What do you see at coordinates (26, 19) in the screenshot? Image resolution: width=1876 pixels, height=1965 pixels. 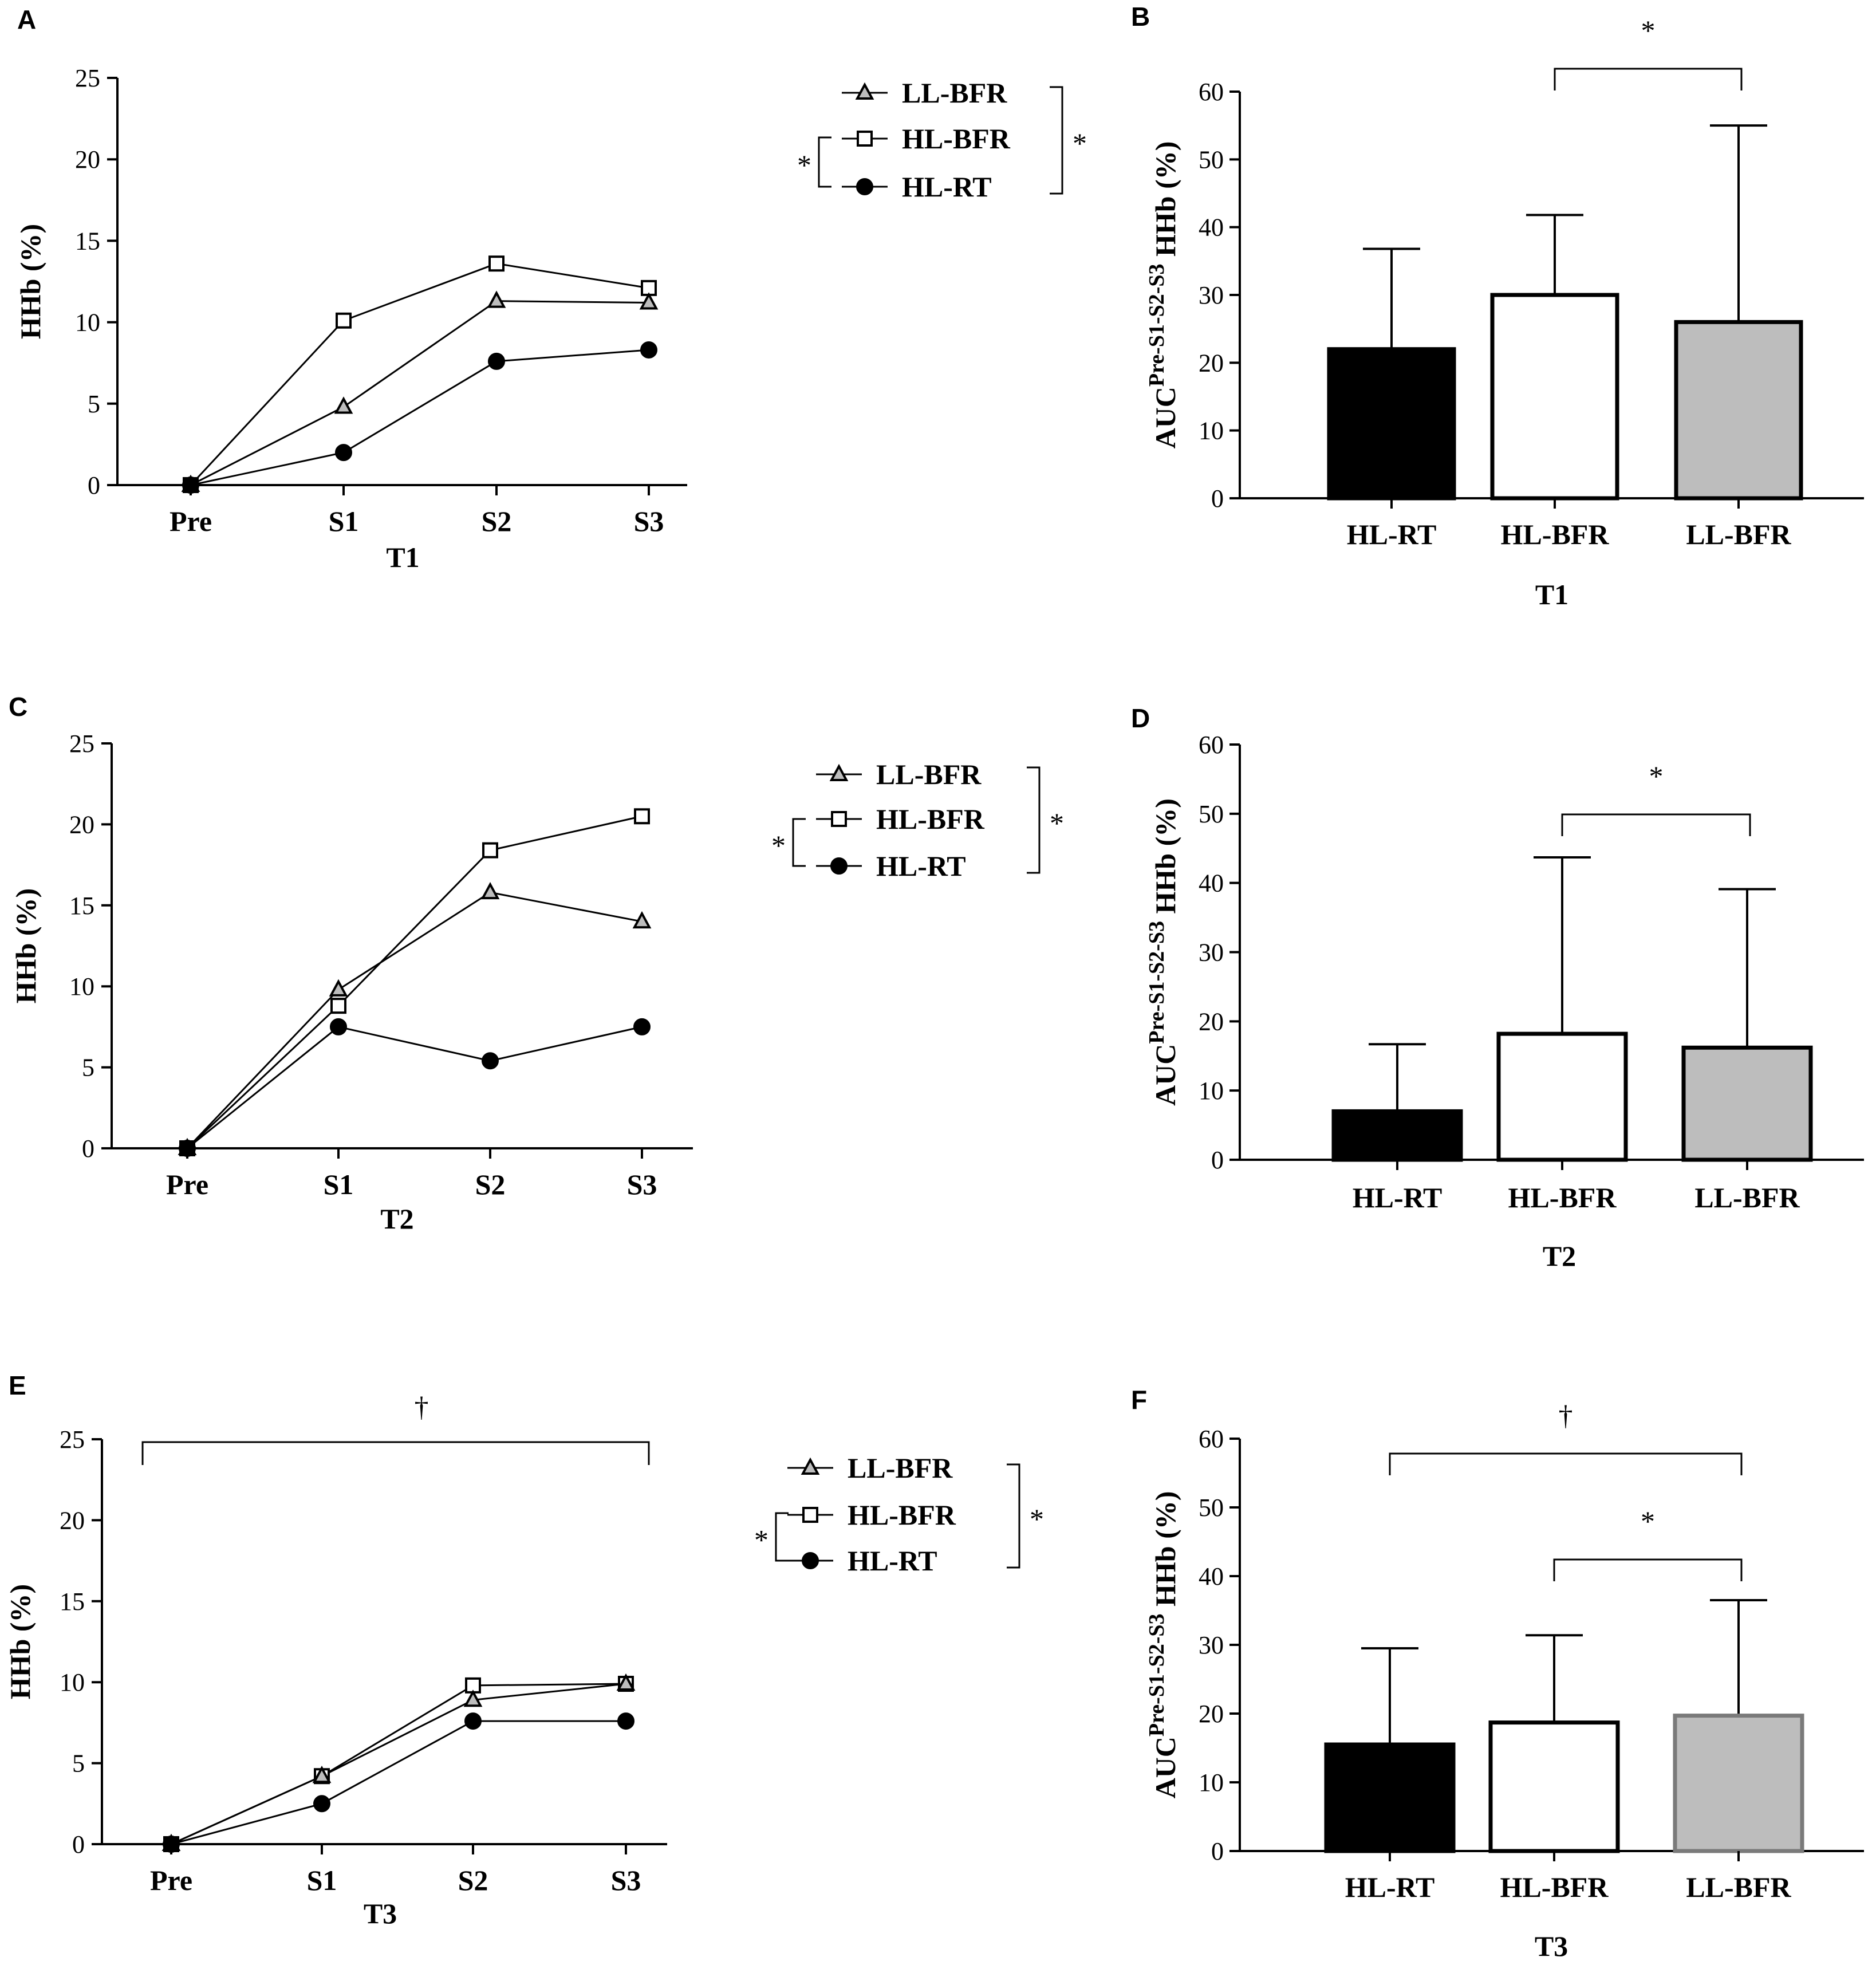 I see `panel-label: A` at bounding box center [26, 19].